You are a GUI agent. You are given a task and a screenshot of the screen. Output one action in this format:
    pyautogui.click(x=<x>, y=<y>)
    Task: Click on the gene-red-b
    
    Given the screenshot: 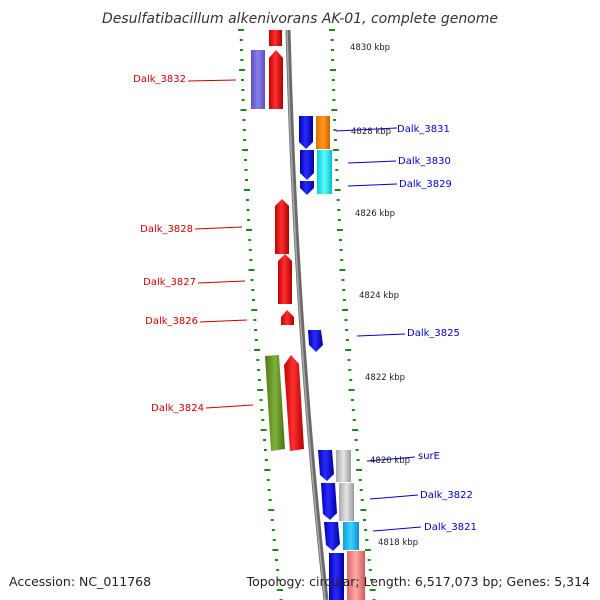 What is the action you would take?
    pyautogui.click(x=294, y=403)
    